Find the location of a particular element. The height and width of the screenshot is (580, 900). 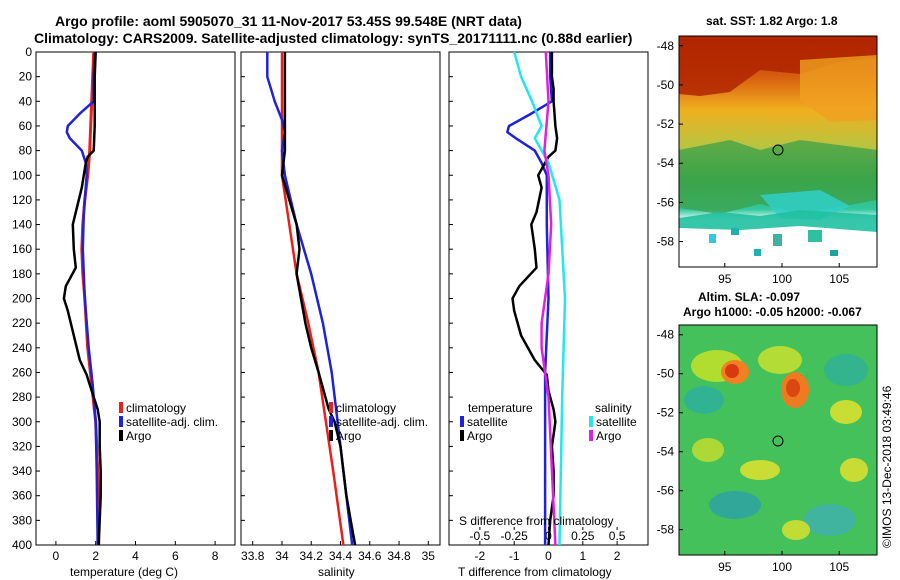

s-tick-label: -0.25 is located at coordinates (515, 536).